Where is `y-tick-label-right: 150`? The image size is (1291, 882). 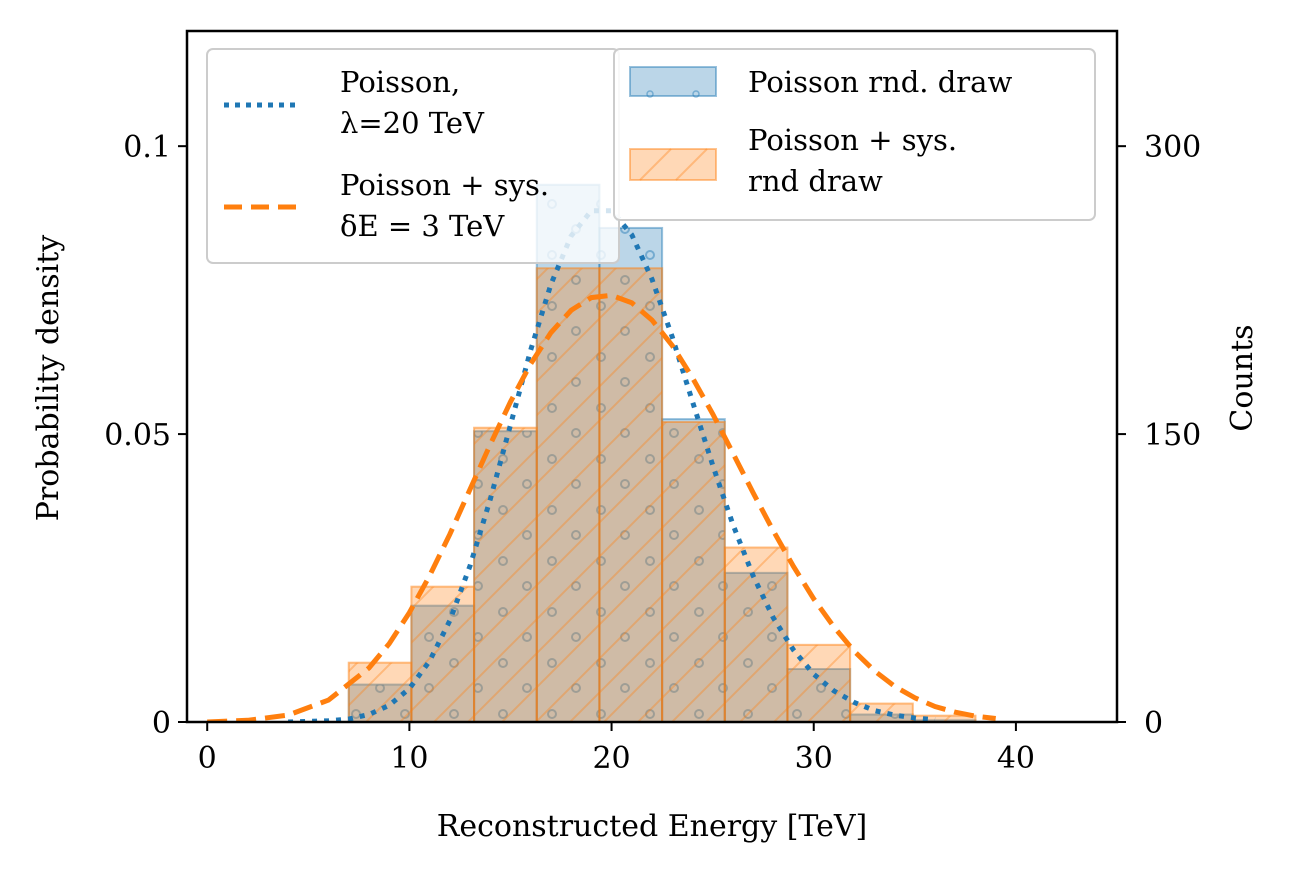 y-tick-label-right: 150 is located at coordinates (1172, 435).